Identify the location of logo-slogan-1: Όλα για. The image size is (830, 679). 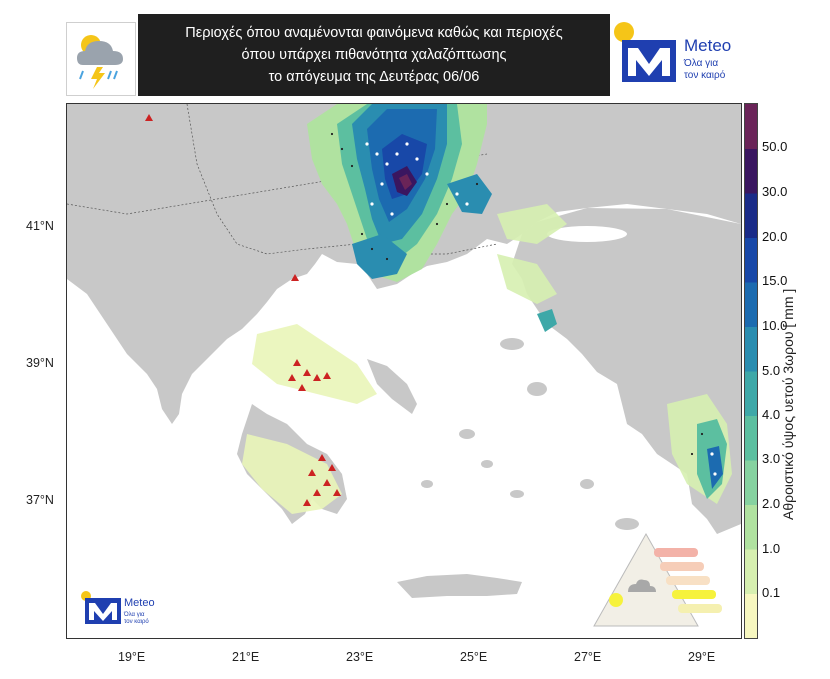
(701, 63).